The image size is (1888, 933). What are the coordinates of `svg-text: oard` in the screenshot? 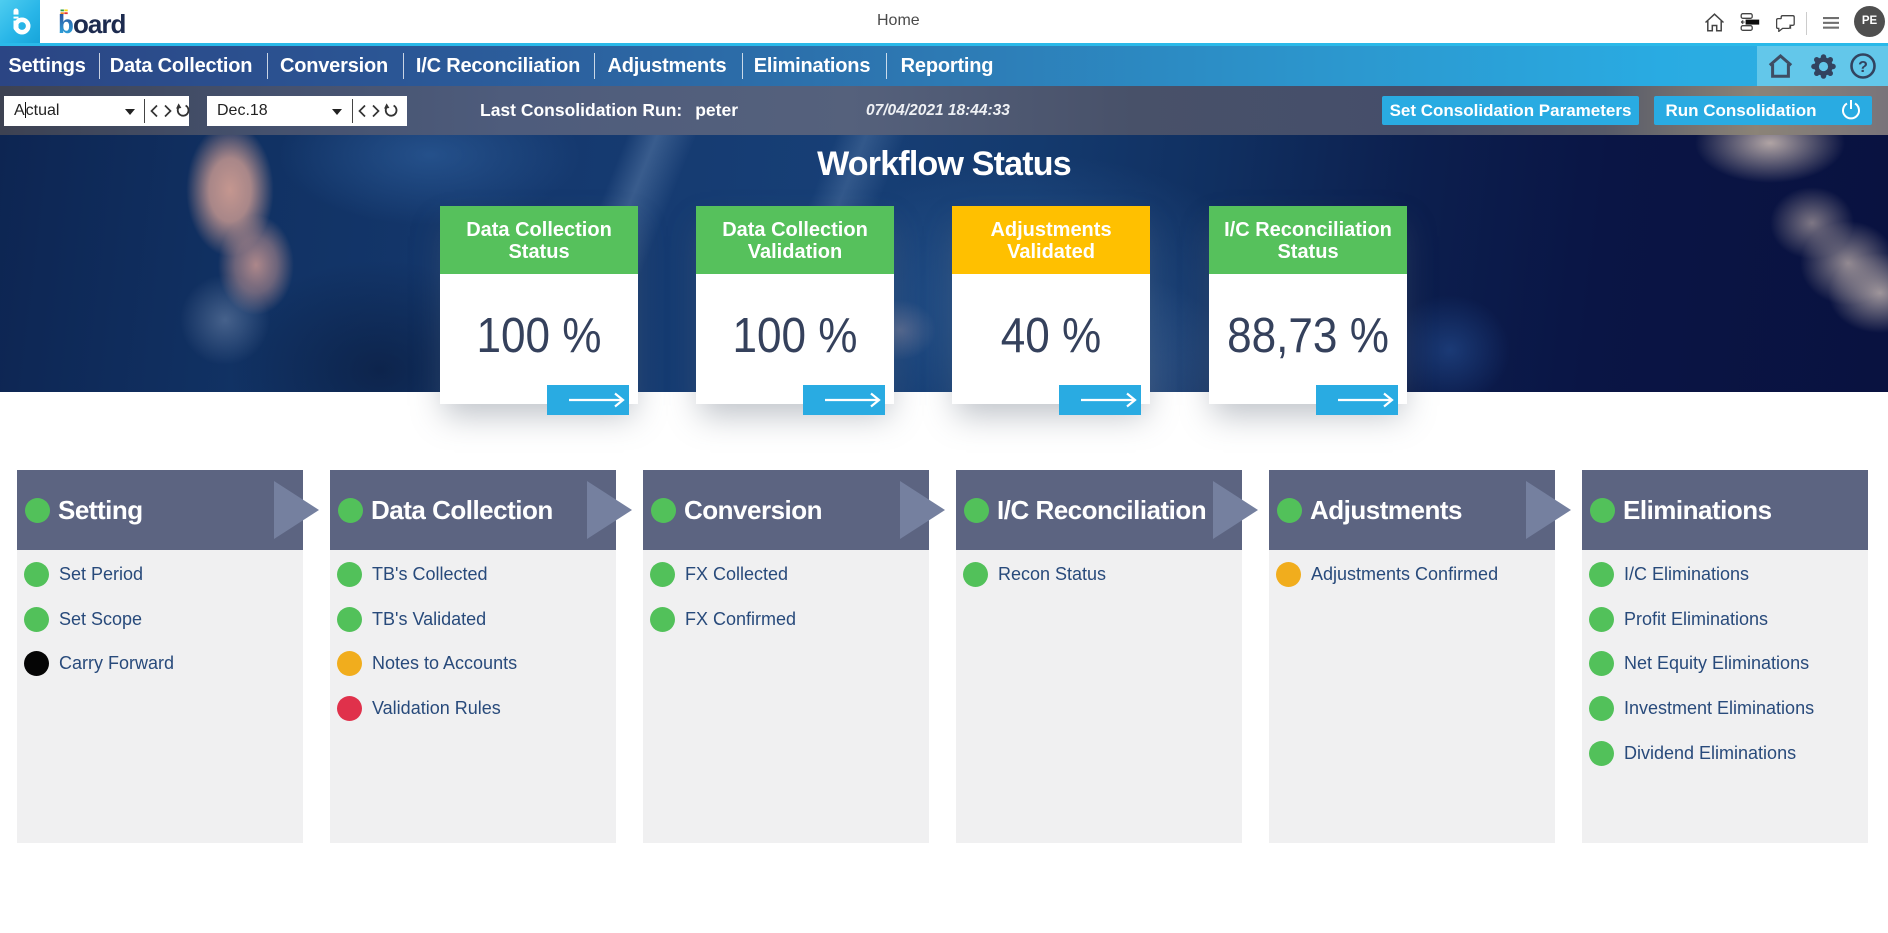 It's located at (99, 23).